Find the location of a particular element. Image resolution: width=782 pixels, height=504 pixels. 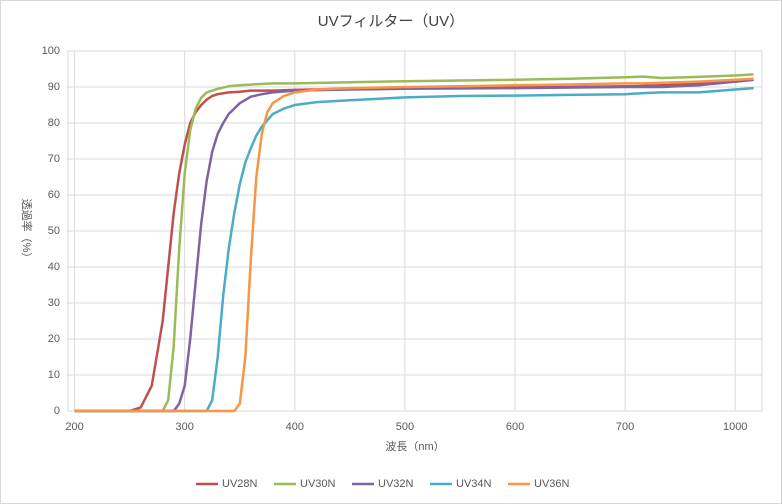

y-tick-label: 20 is located at coordinates (54, 339).